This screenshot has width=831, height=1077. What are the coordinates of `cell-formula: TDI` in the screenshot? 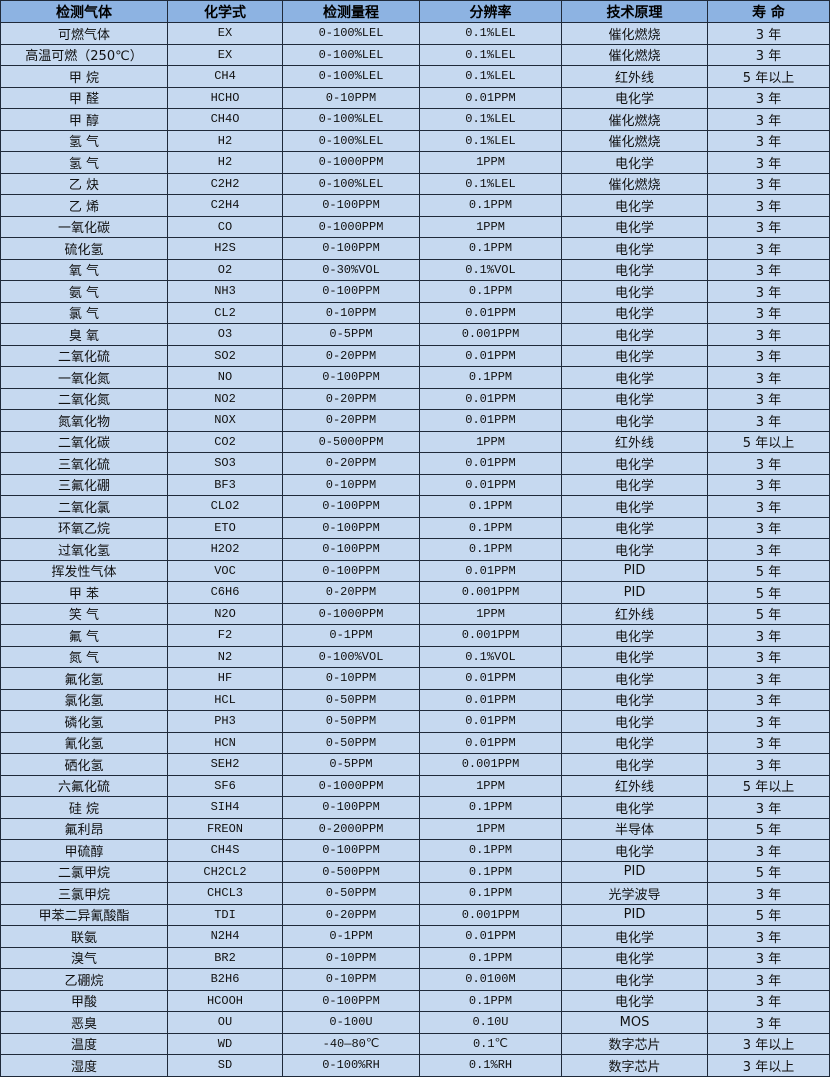 It's located at (225, 914).